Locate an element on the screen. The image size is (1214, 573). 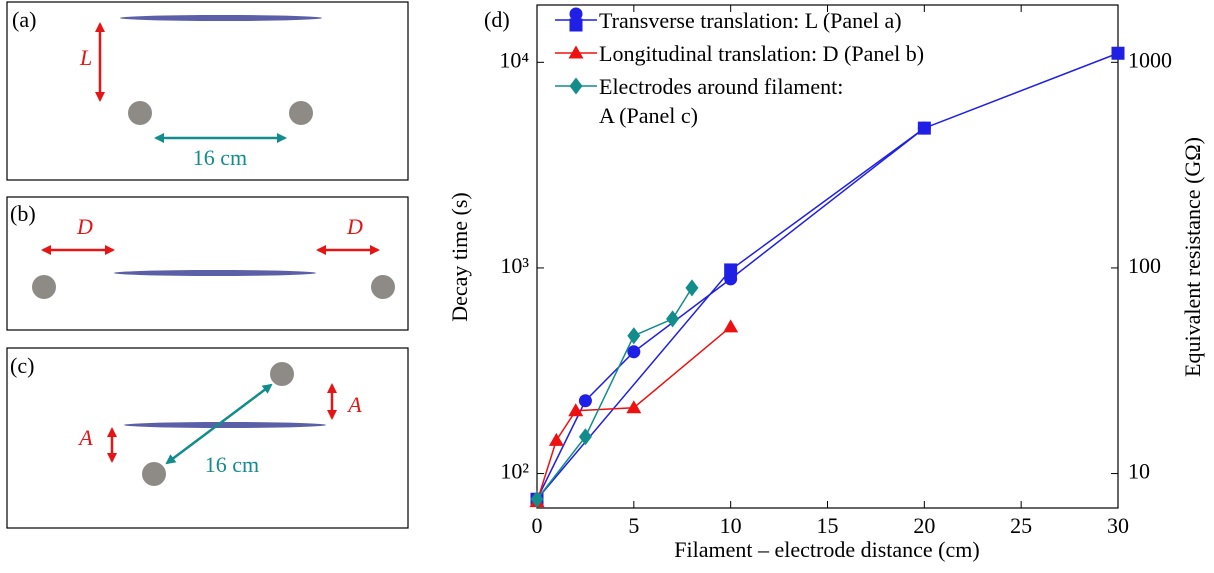
x-tick-label: 5 is located at coordinates (633, 525).